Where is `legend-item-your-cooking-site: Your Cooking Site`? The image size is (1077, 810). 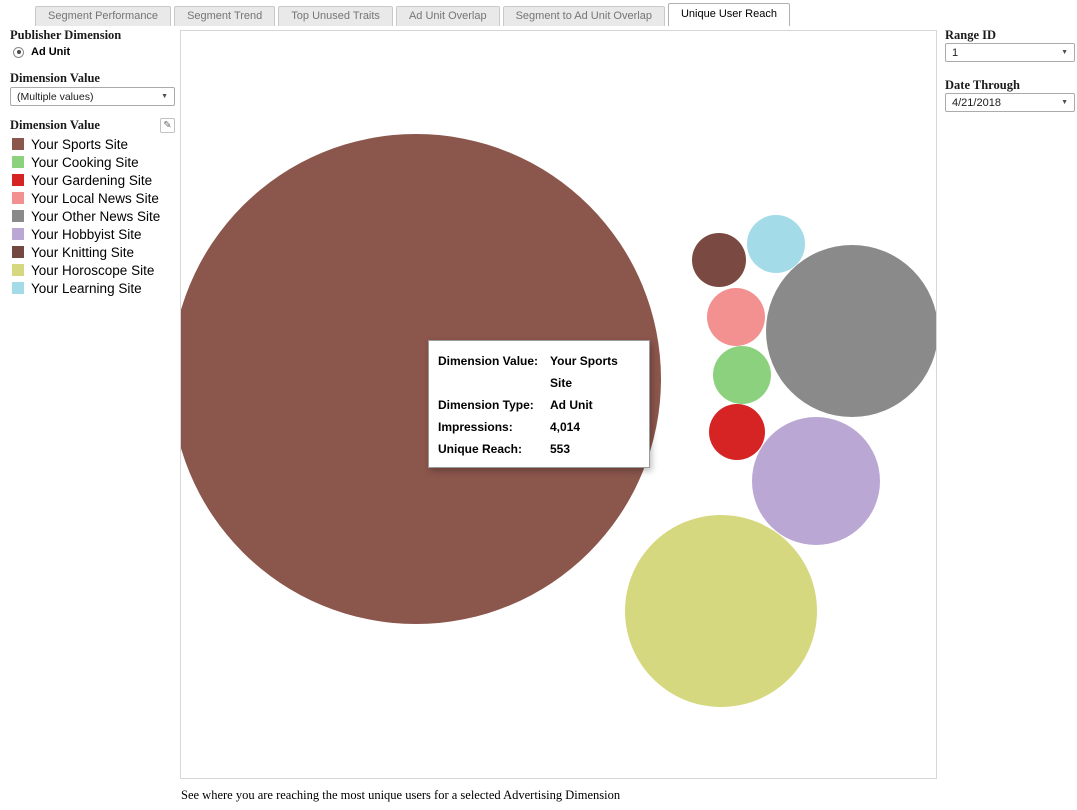 legend-item-your-cooking-site: Your Cooking Site is located at coordinates (86, 162).